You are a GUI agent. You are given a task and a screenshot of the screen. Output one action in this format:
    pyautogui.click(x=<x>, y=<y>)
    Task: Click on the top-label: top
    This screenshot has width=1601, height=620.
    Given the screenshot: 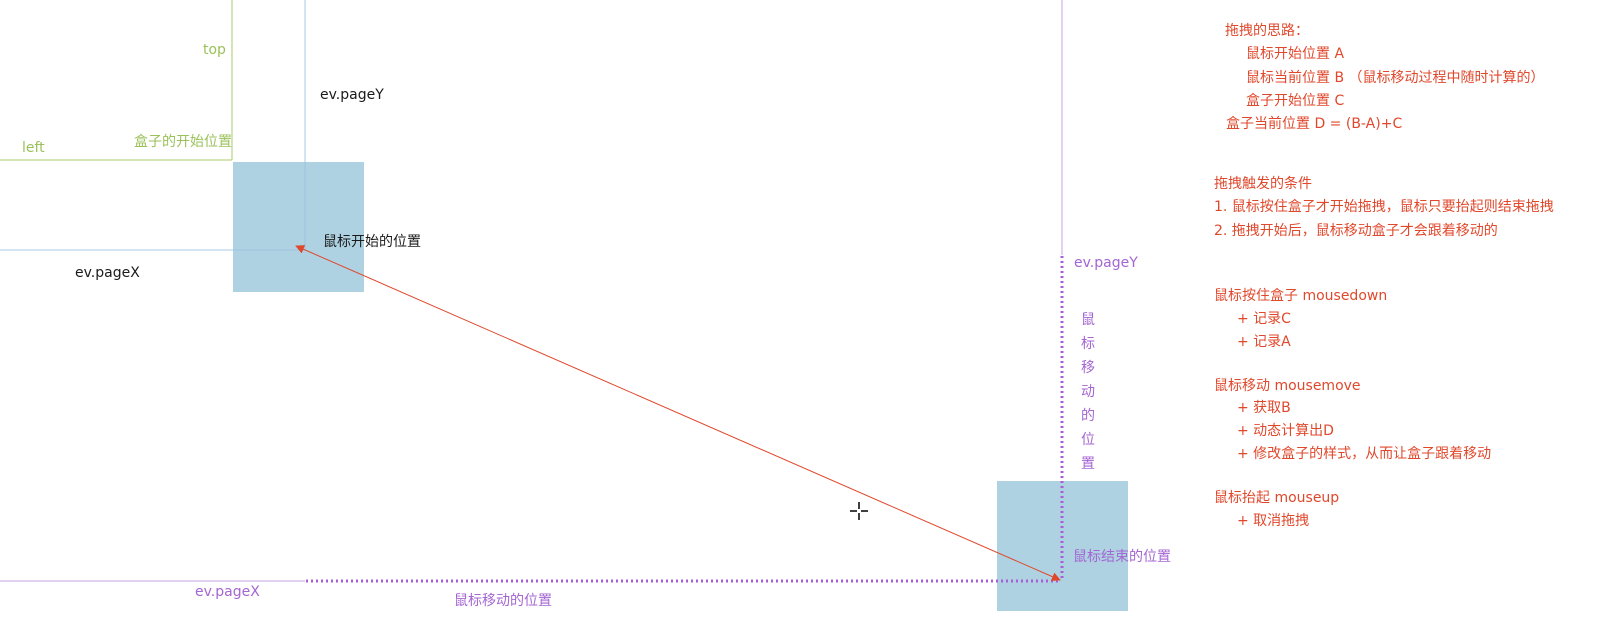 What is the action you would take?
    pyautogui.click(x=214, y=50)
    